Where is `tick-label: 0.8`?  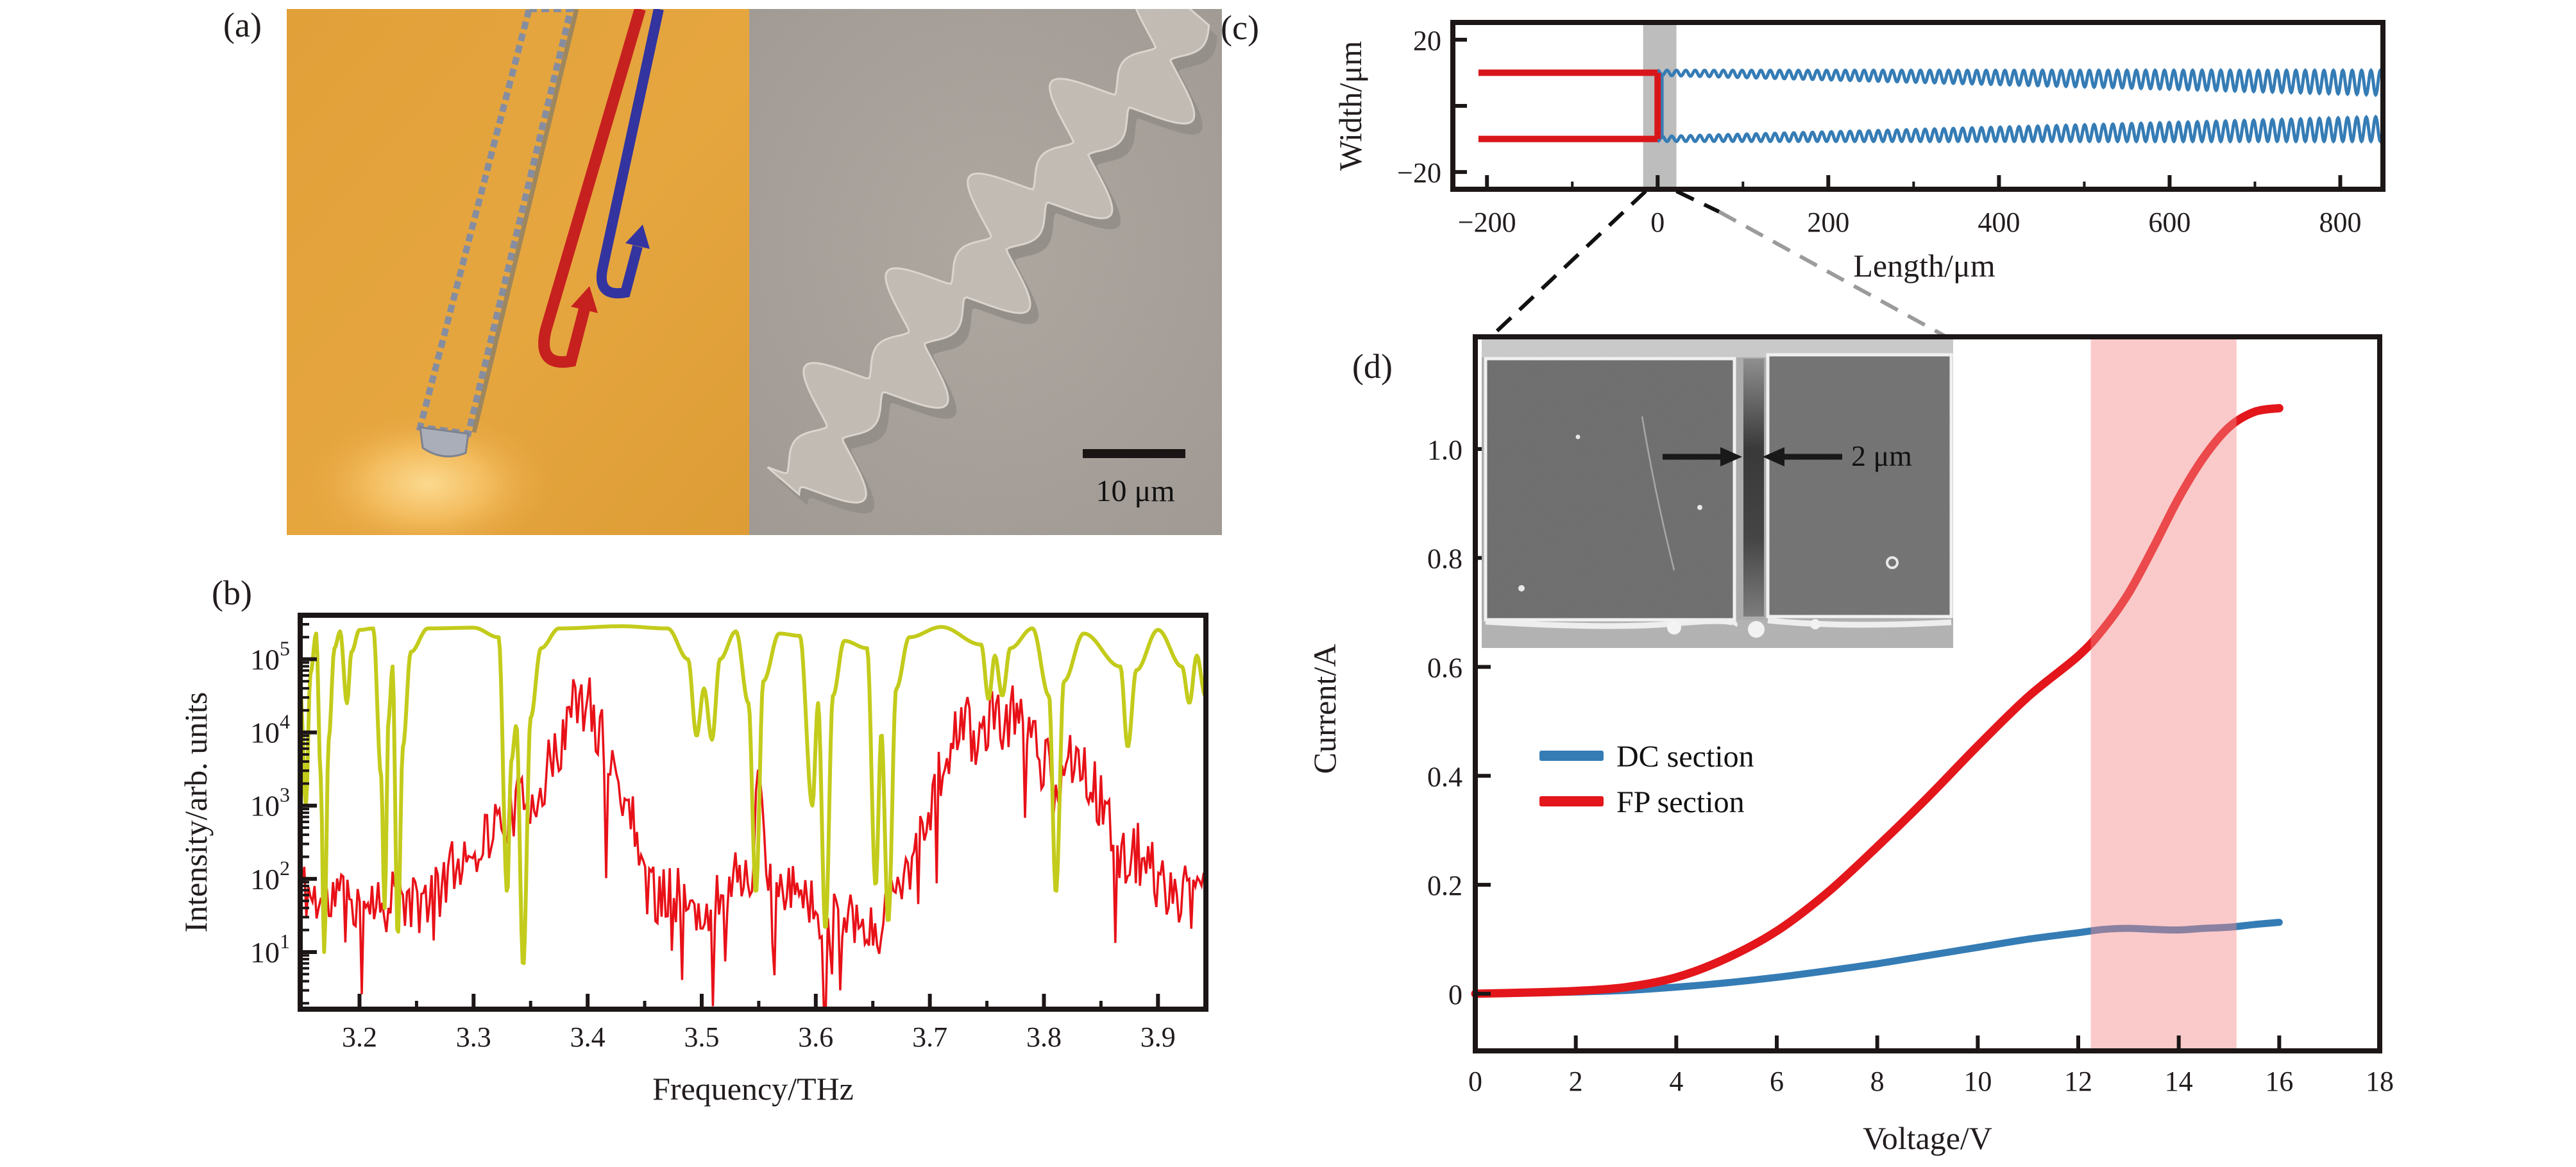 tick-label: 0.8 is located at coordinates (1444, 559).